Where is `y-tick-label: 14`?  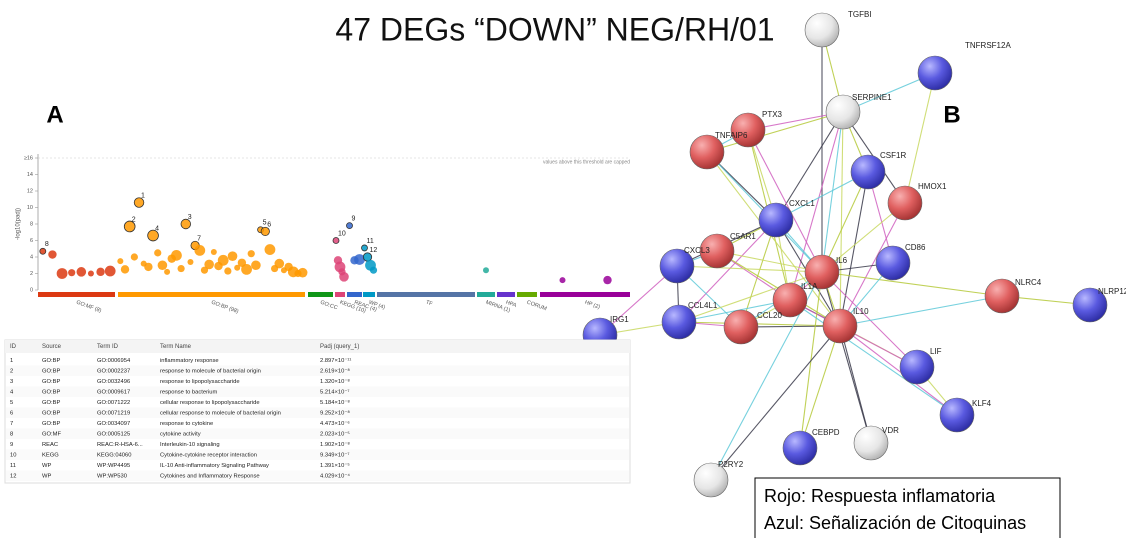
y-tick-label: 14 is located at coordinates (30, 175).